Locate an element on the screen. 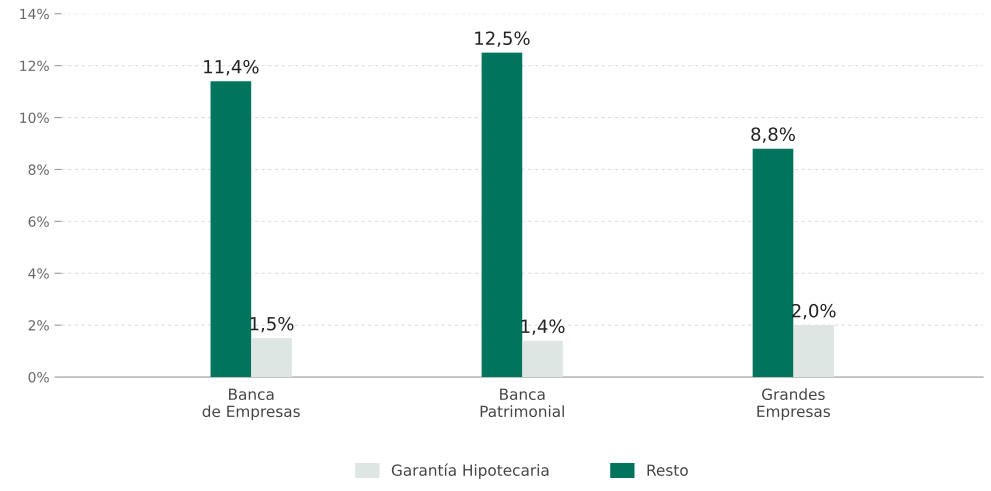  legend-label: Garantía Hipotecaria is located at coordinates (470, 471).